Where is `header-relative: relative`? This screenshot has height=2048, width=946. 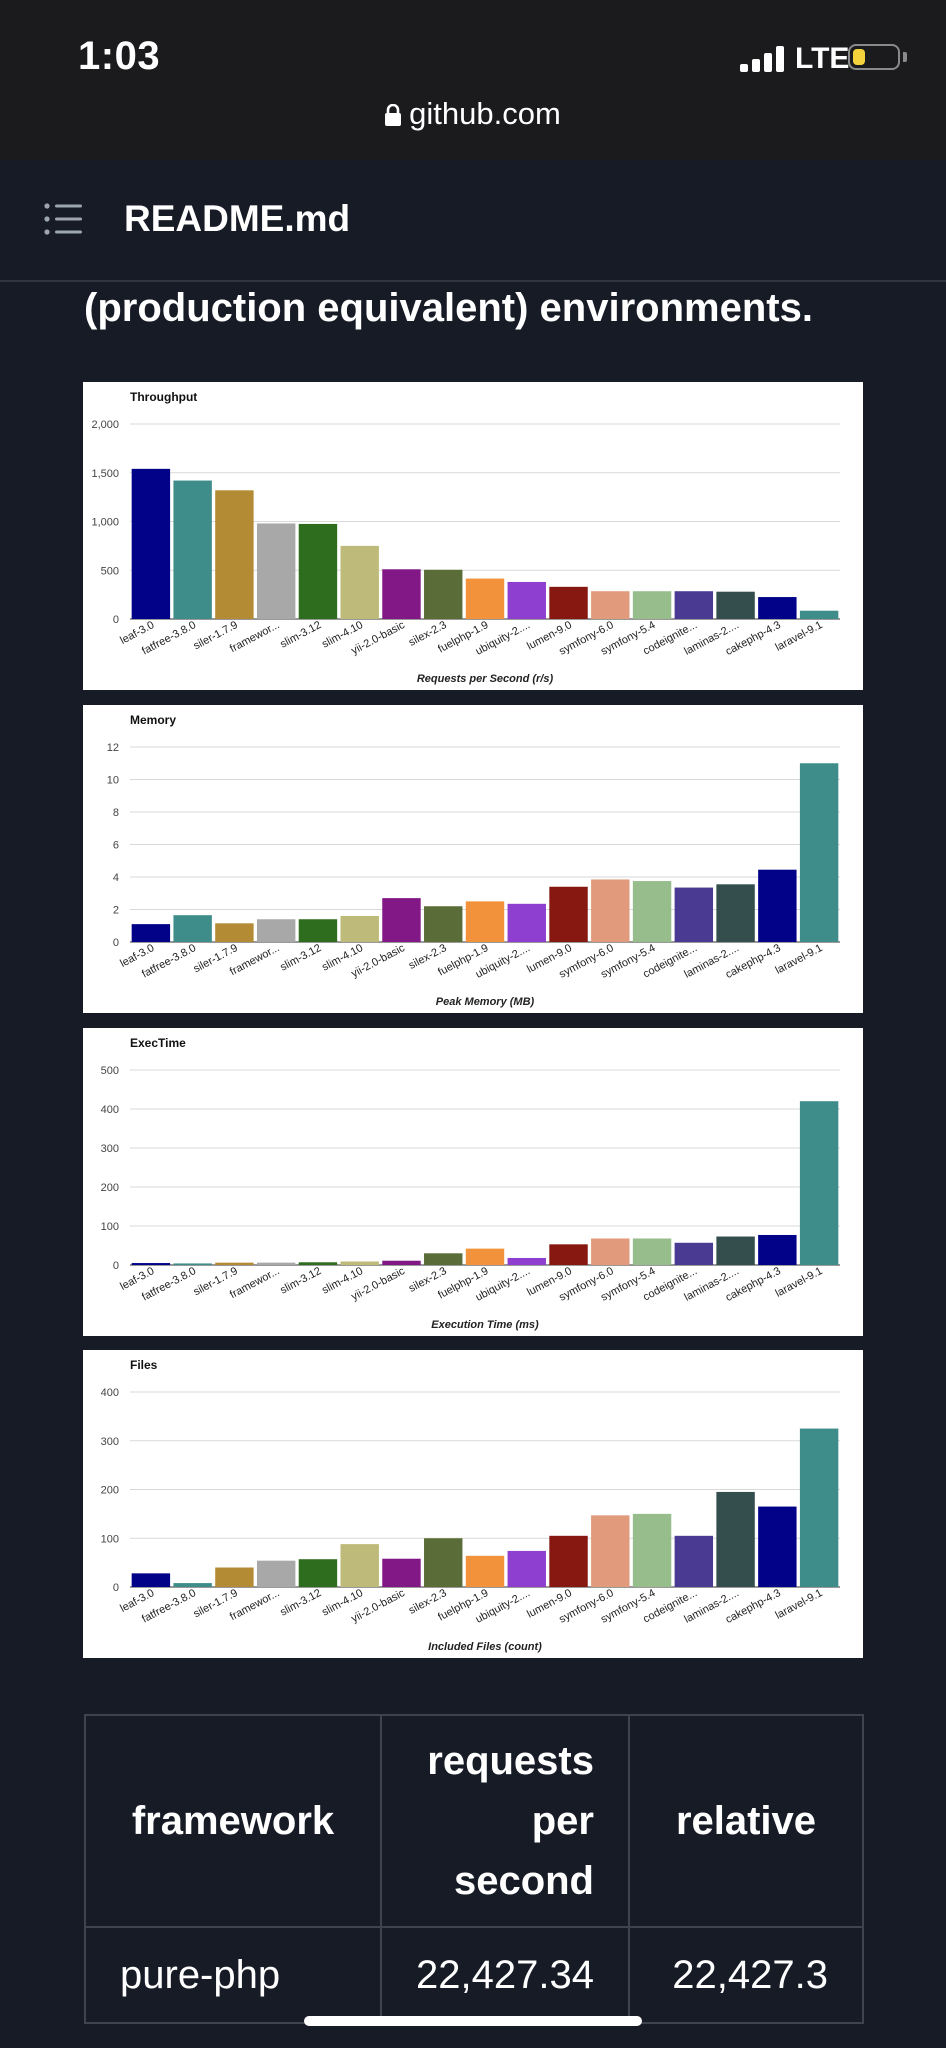
header-relative: relative is located at coordinates (746, 1821).